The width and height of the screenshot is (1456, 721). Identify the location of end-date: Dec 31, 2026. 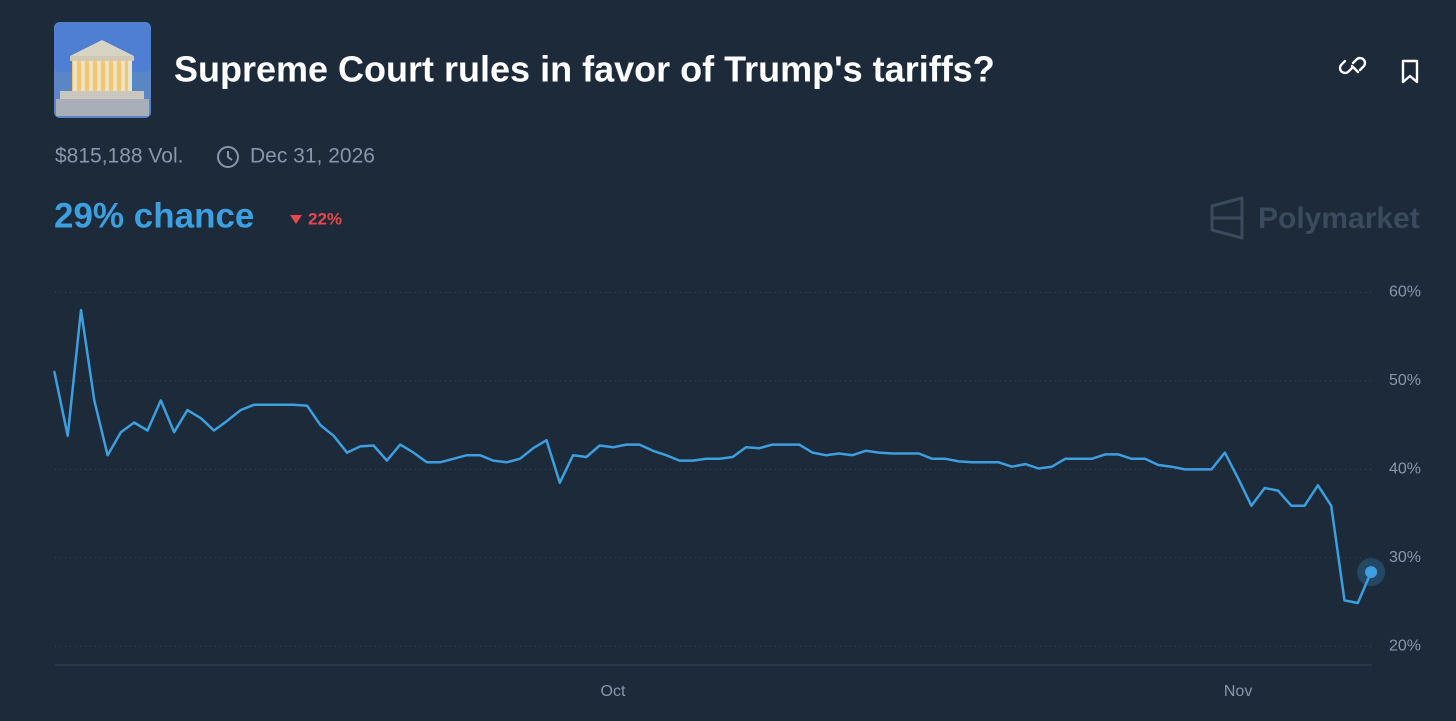
(312, 156).